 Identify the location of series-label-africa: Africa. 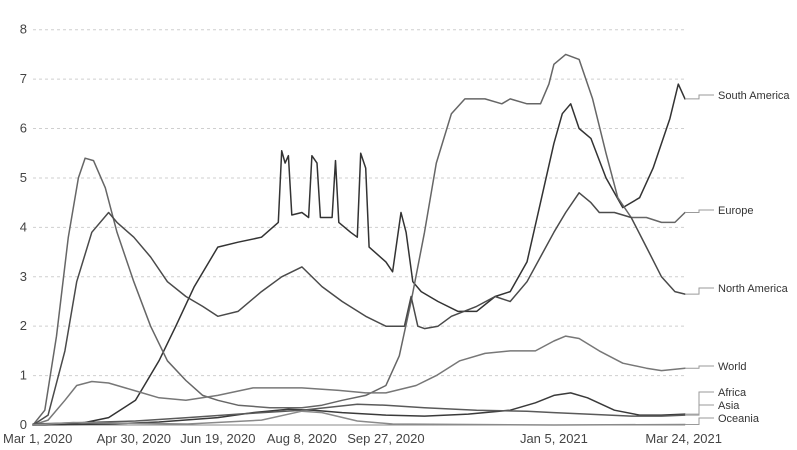
(732, 393).